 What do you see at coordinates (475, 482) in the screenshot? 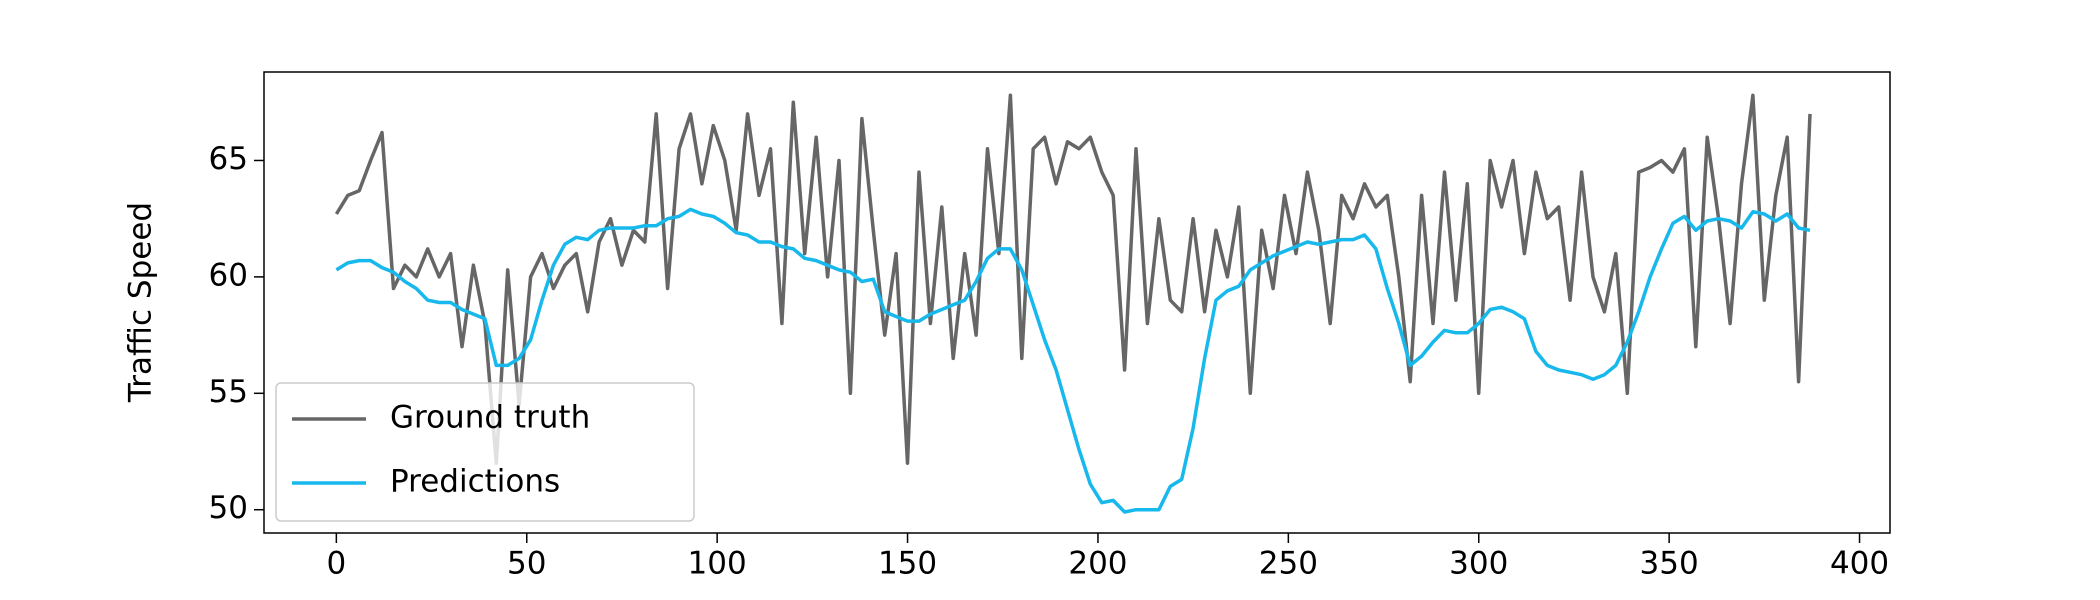
I see `legend-label: Predictions` at bounding box center [475, 482].